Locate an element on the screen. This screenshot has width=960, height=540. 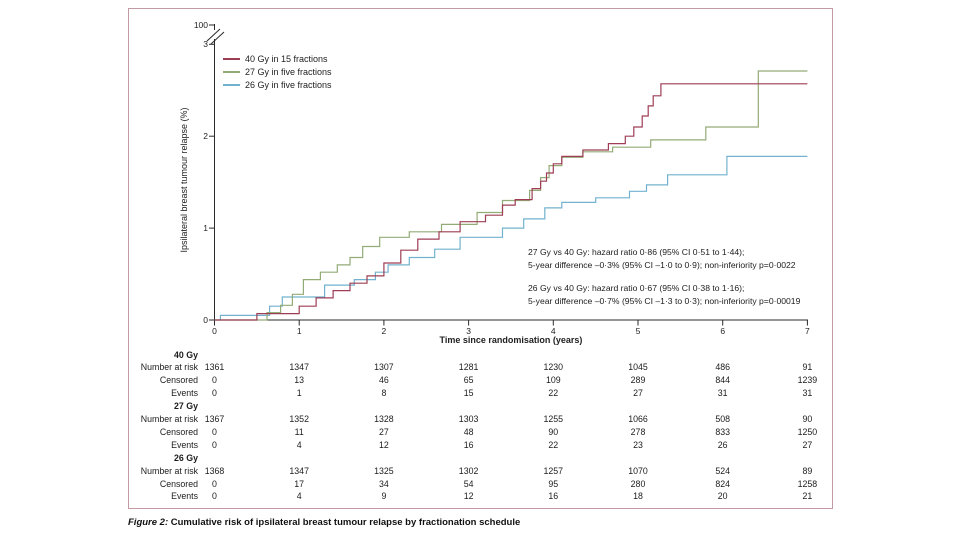
risk-table-cell: 12 is located at coordinates (468, 496).